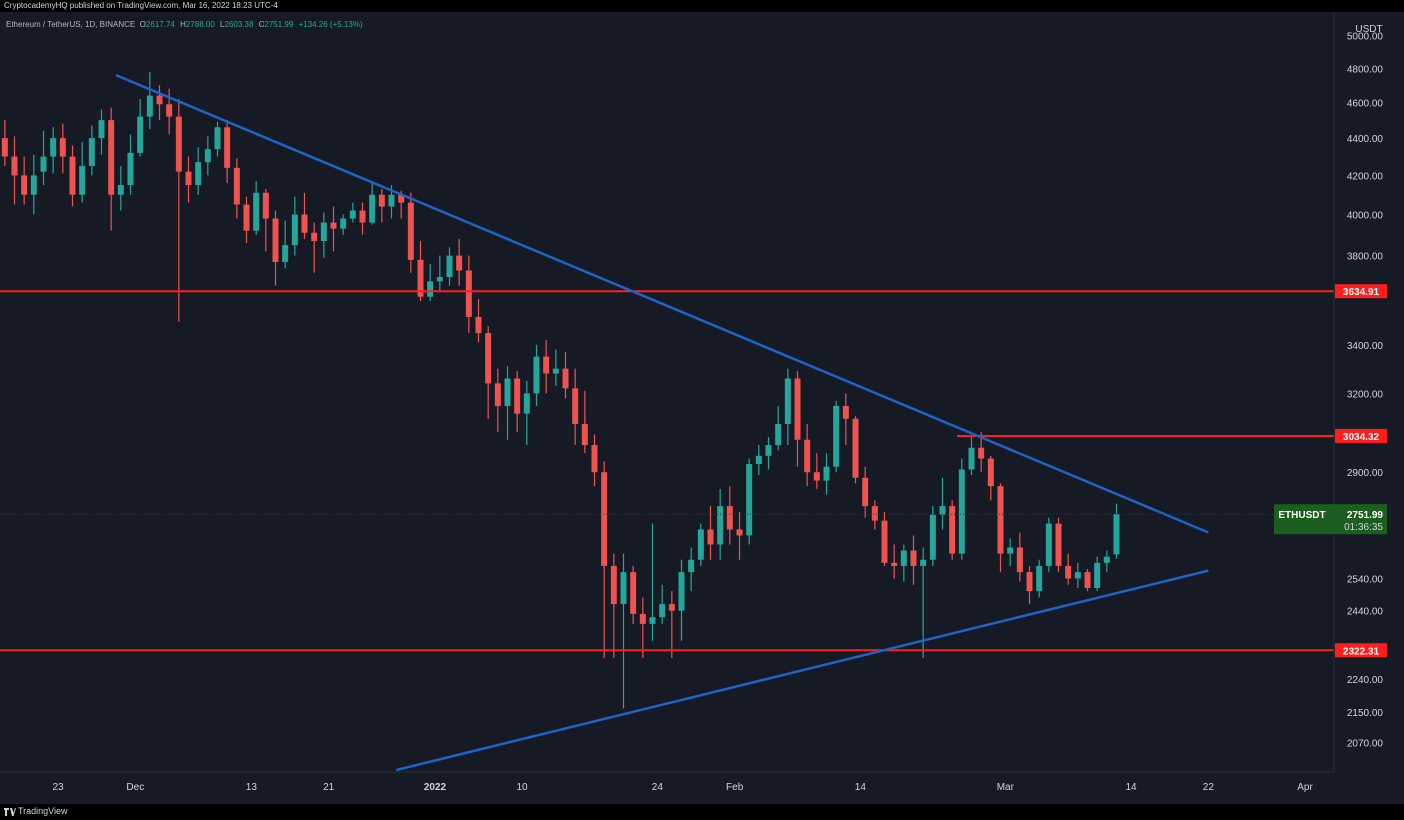  Describe the element at coordinates (43, 811) in the screenshot. I see `brand-text: TradingView` at that location.